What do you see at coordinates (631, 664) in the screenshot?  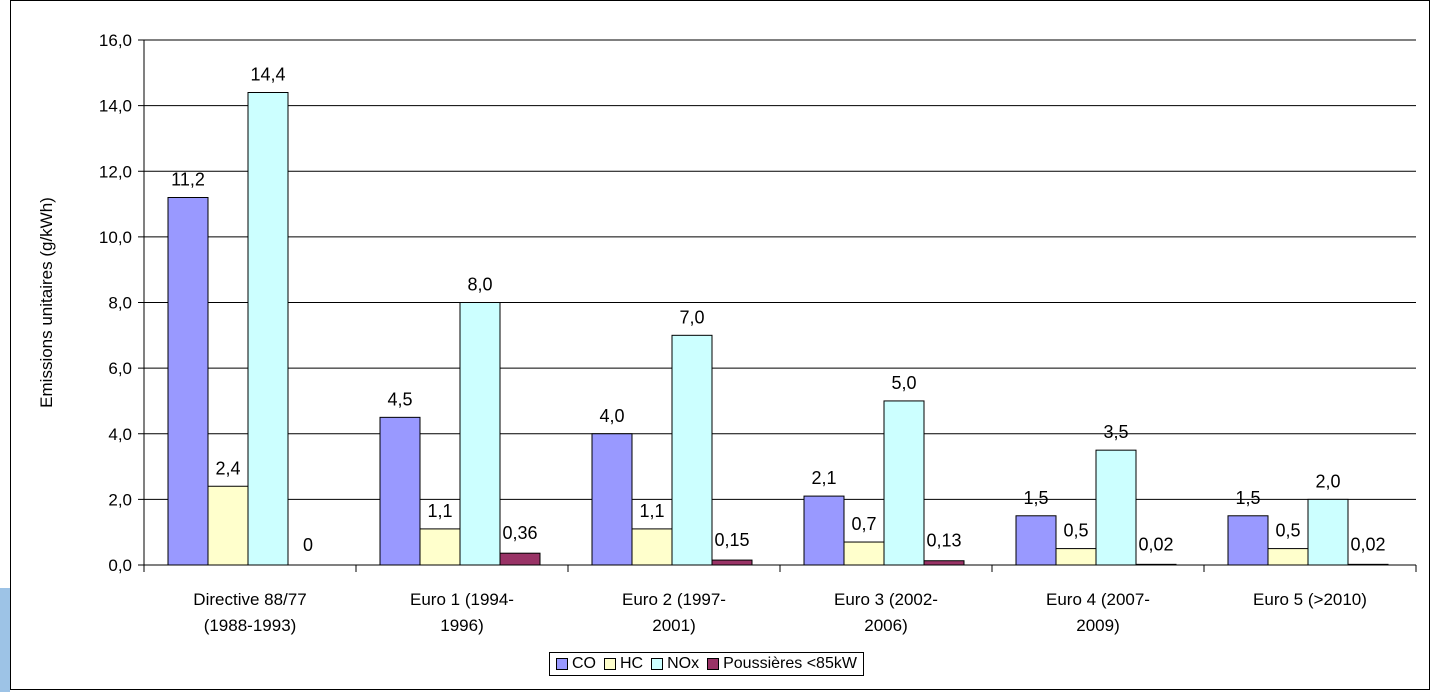 I see `legend-label: HC` at bounding box center [631, 664].